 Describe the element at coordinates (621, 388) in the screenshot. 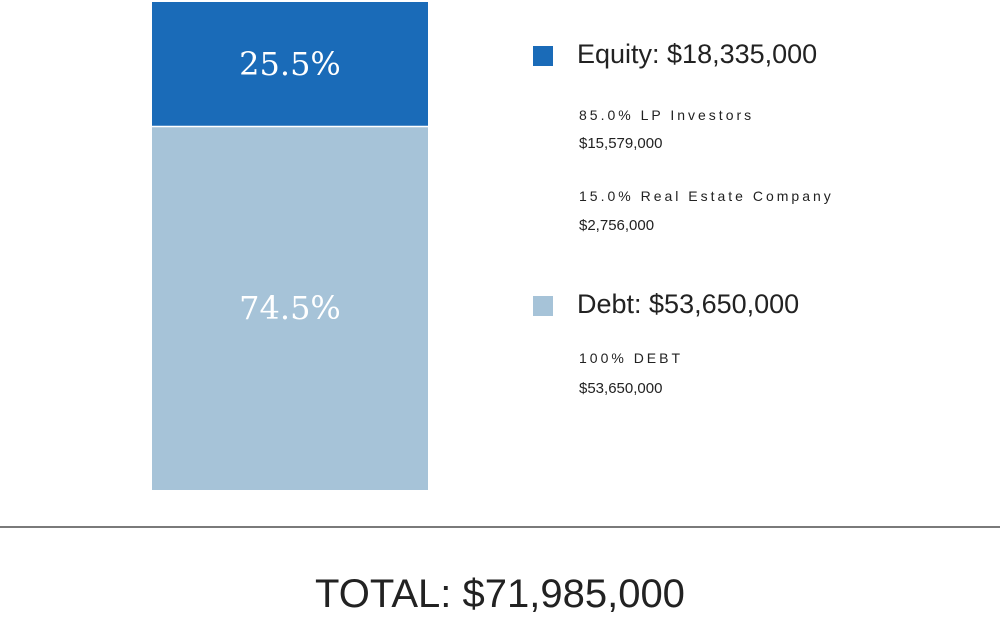

I see `legend-item-debt-amount: $53,650,000` at that location.